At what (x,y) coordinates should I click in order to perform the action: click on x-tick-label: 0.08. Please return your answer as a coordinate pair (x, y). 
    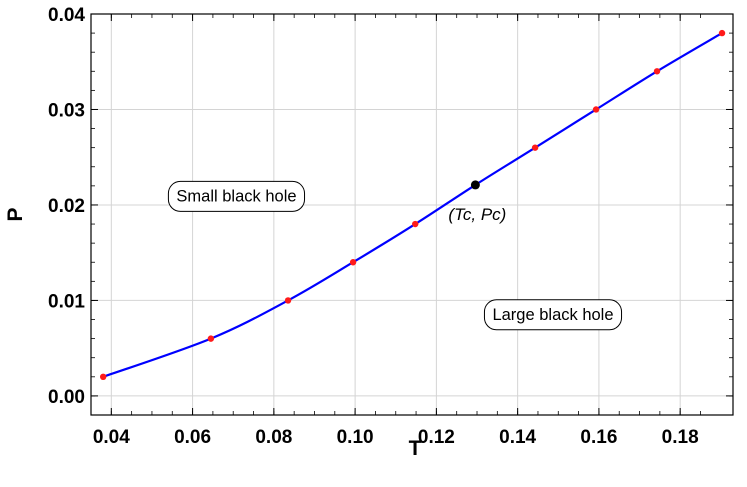
    Looking at the image, I should click on (273, 437).